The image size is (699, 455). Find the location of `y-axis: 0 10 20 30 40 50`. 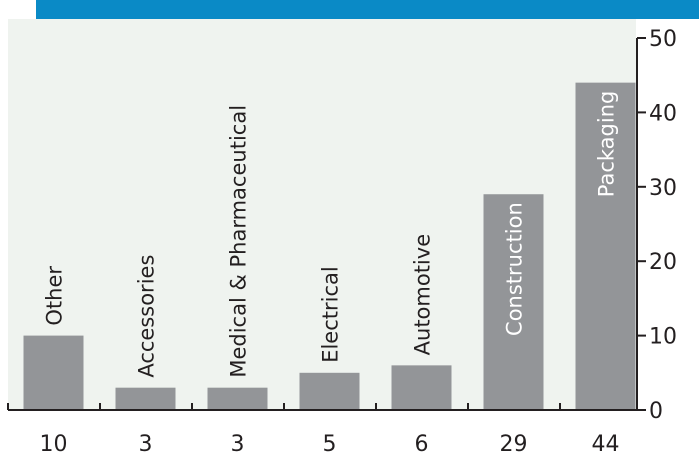

y-axis: 0 10 20 30 40 50 is located at coordinates (656, 225).